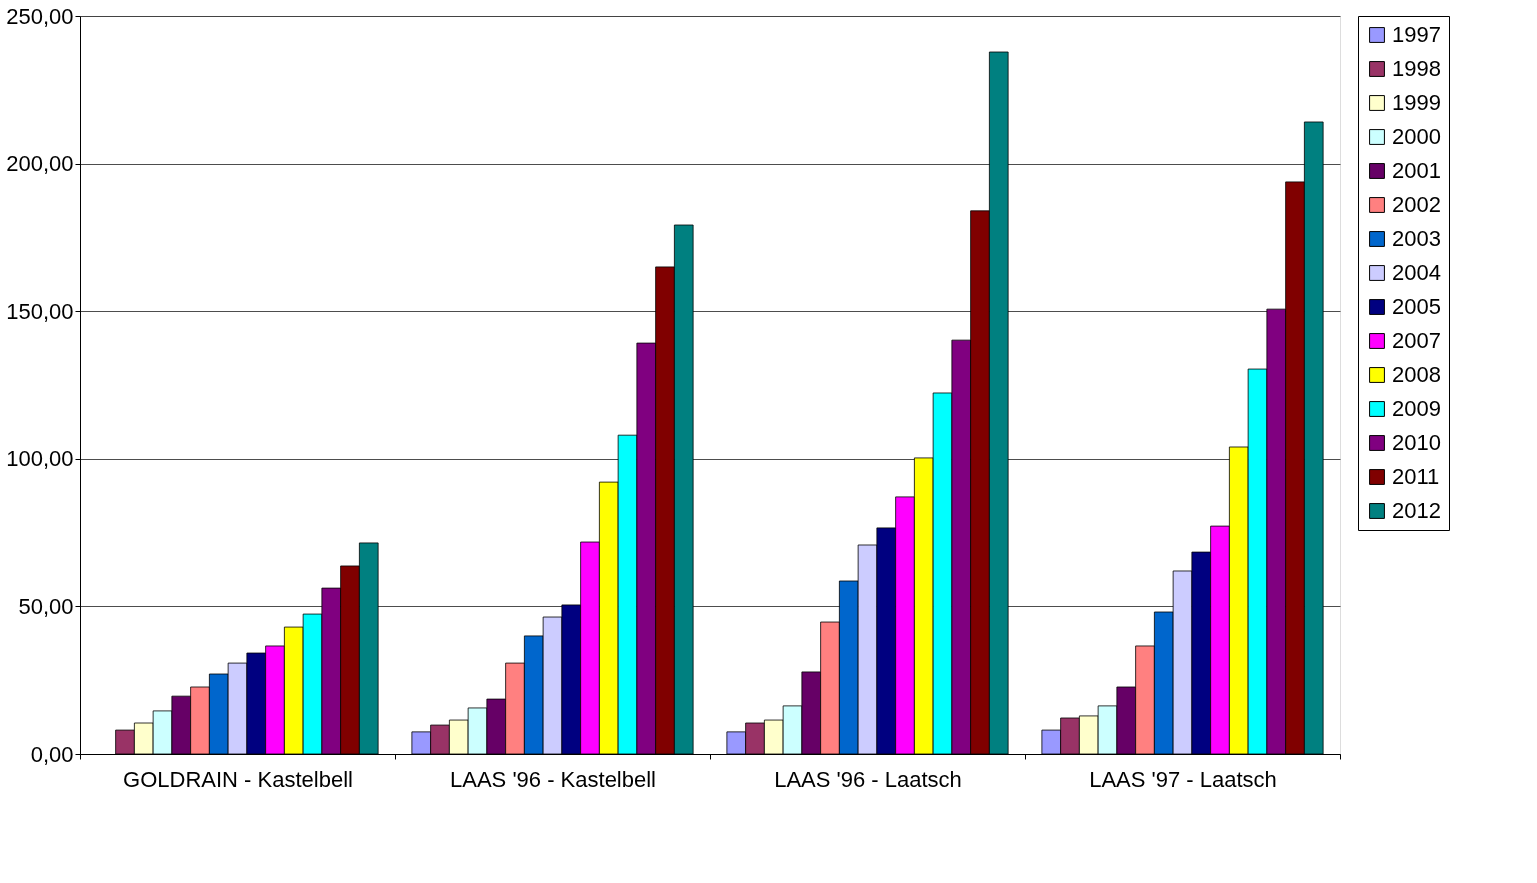  What do you see at coordinates (1416, 68) in the screenshot?
I see `legend-label: 1998` at bounding box center [1416, 68].